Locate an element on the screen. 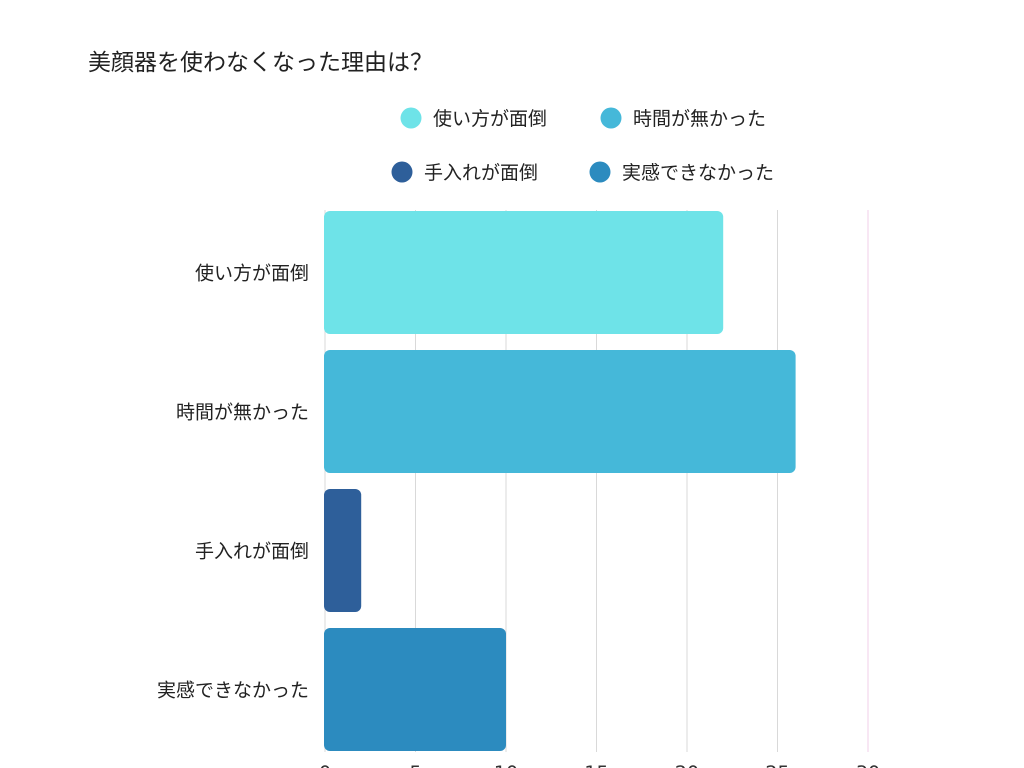 The height and width of the screenshot is (768, 1024). x-tick-labels: 0 5 10 15 20 25 30 is located at coordinates (599, 765).